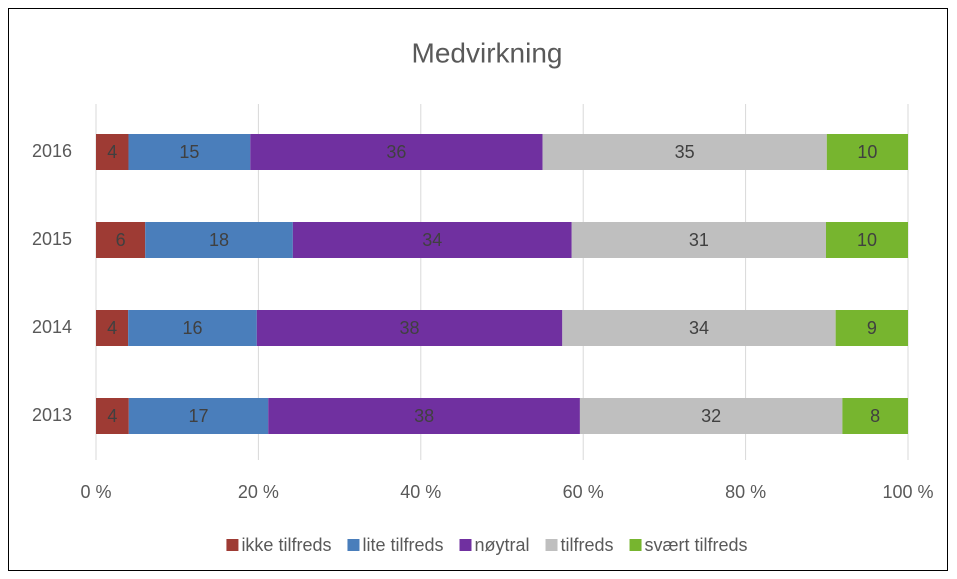 The width and height of the screenshot is (957, 579). I want to click on data-label: 36, so click(396, 152).